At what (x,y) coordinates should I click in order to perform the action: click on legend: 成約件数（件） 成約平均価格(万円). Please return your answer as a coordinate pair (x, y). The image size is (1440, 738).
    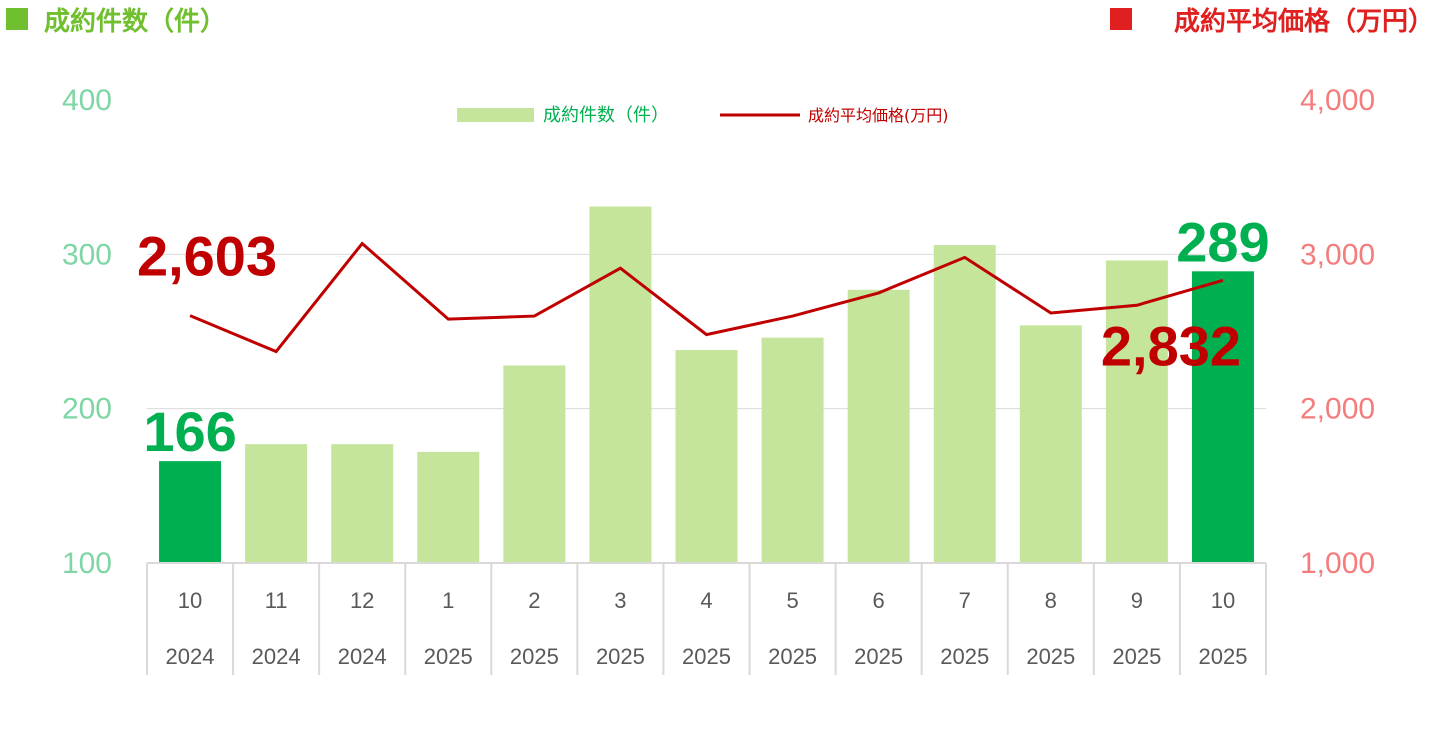
    Looking at the image, I should click on (703, 115).